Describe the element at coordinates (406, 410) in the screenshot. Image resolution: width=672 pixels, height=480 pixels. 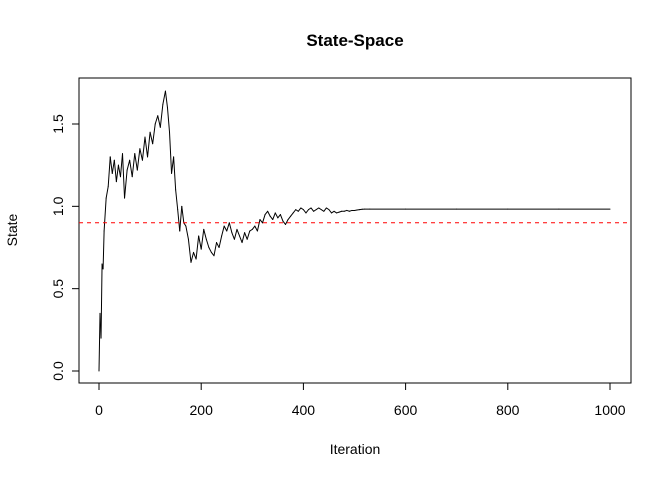
I see `x-tick-label: 600` at that location.